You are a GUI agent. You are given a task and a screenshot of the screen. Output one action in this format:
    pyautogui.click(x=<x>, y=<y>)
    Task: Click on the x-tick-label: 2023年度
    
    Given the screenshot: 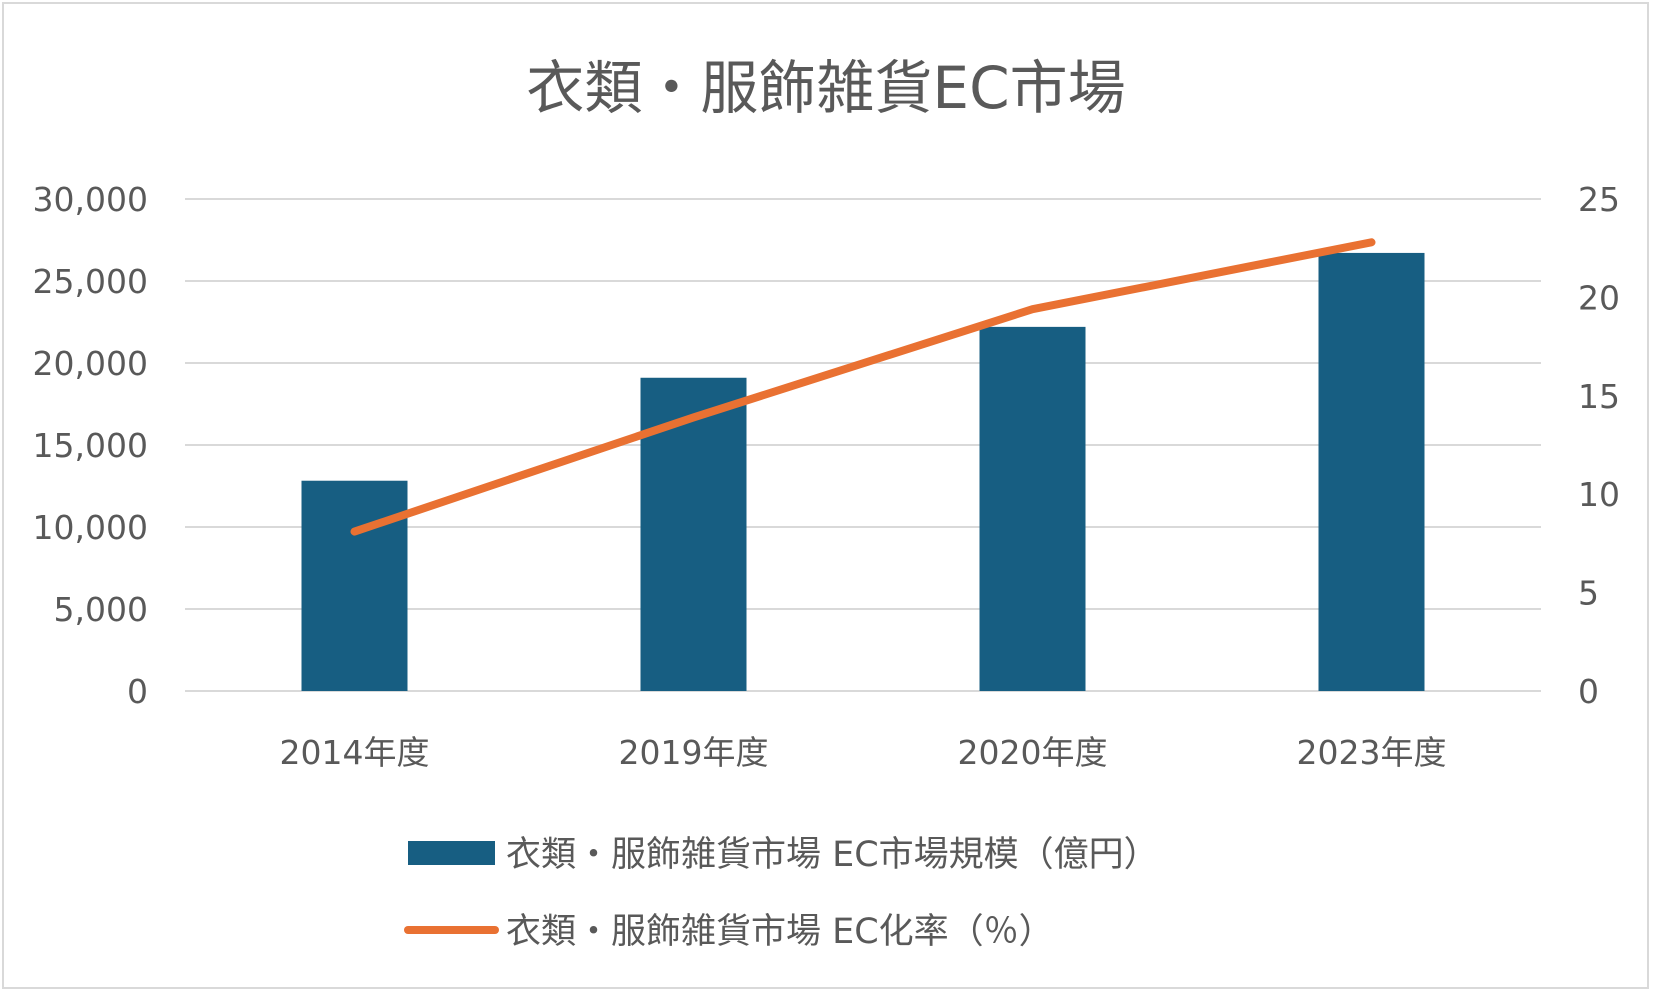 What is the action you would take?
    pyautogui.click(x=1372, y=752)
    